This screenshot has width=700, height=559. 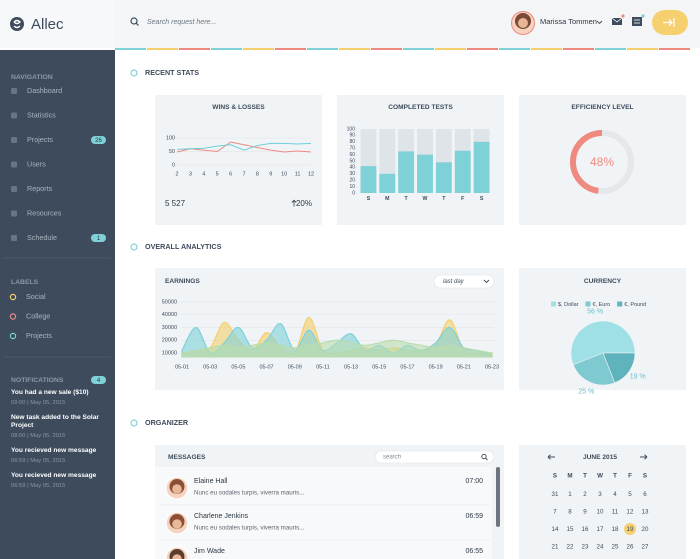 I want to click on calendar-day: 10, so click(x=600, y=511).